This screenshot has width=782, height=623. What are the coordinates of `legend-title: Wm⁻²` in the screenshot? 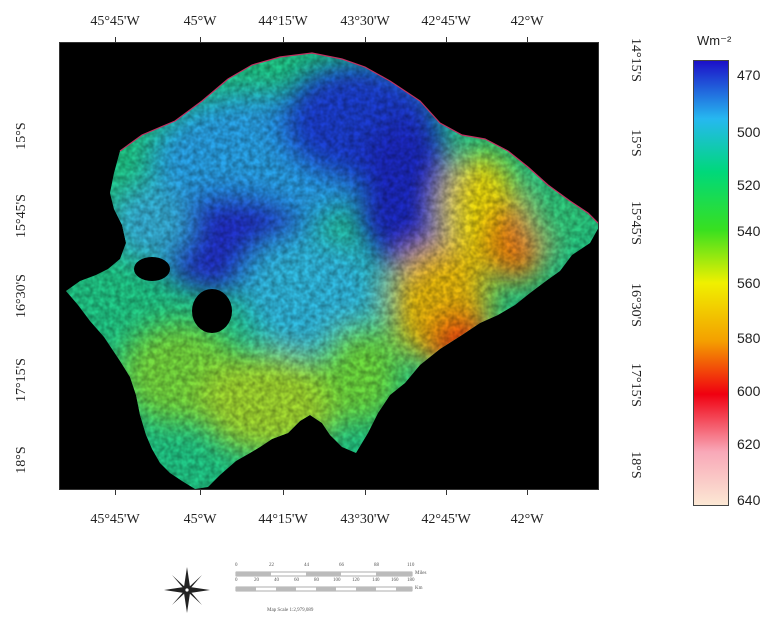 It's located at (714, 40).